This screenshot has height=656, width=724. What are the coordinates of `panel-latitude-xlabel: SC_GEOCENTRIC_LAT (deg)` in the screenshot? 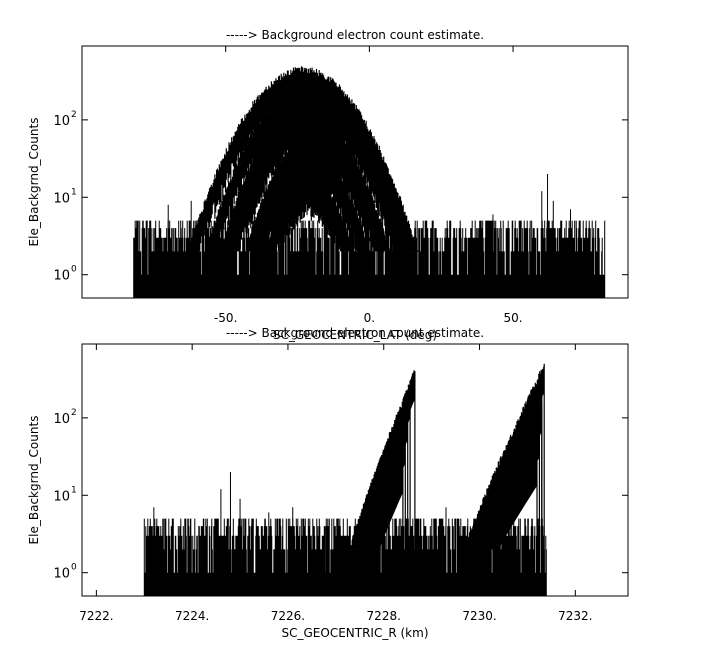 It's located at (355, 335).